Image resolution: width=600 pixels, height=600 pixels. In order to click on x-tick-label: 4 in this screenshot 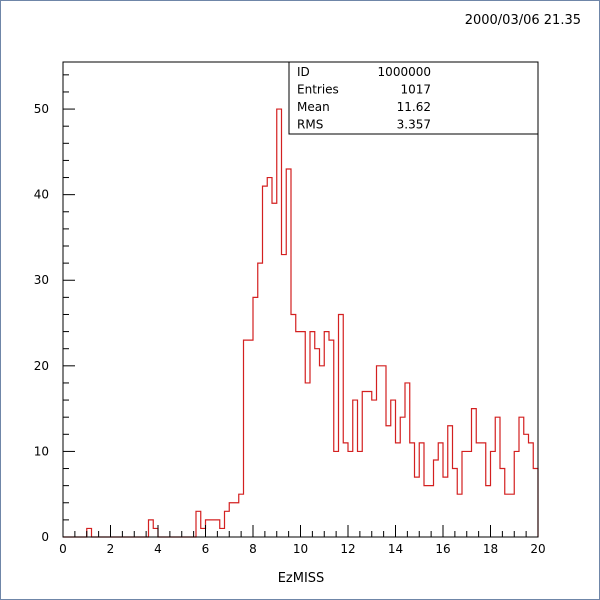, I will do `click(158, 549)`.